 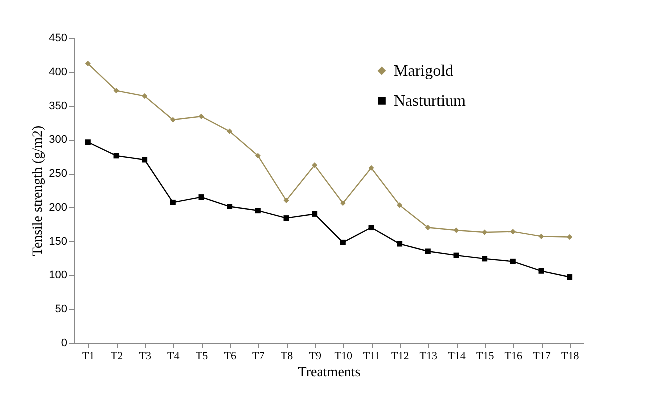 I want to click on x-tick-label: T16, so click(x=514, y=356).